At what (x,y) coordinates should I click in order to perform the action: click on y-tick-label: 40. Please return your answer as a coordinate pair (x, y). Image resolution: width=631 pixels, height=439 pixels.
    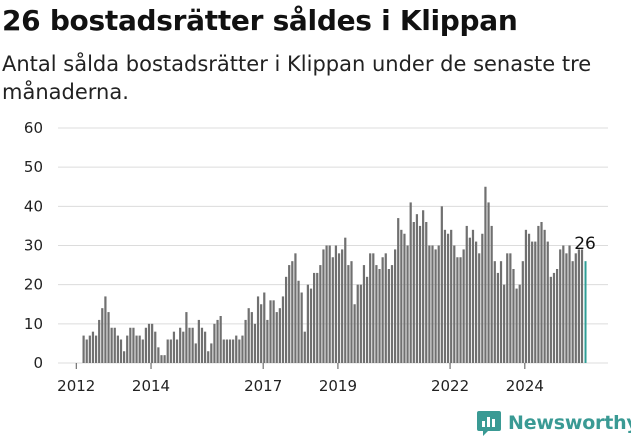
    Looking at the image, I should click on (33, 206).